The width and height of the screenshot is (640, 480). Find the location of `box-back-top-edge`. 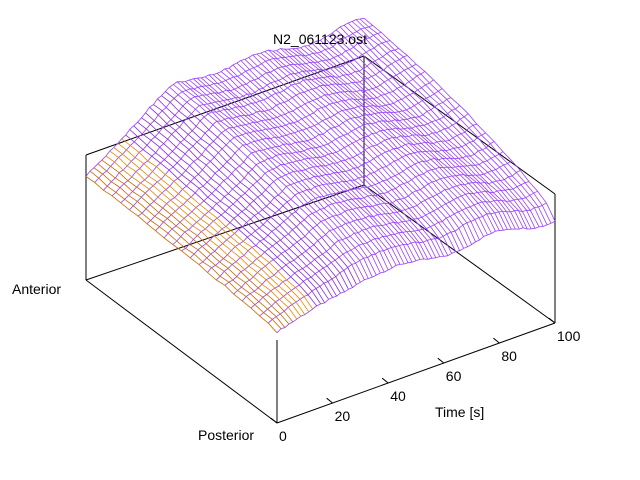

box-back-top-edge is located at coordinates (225, 105).